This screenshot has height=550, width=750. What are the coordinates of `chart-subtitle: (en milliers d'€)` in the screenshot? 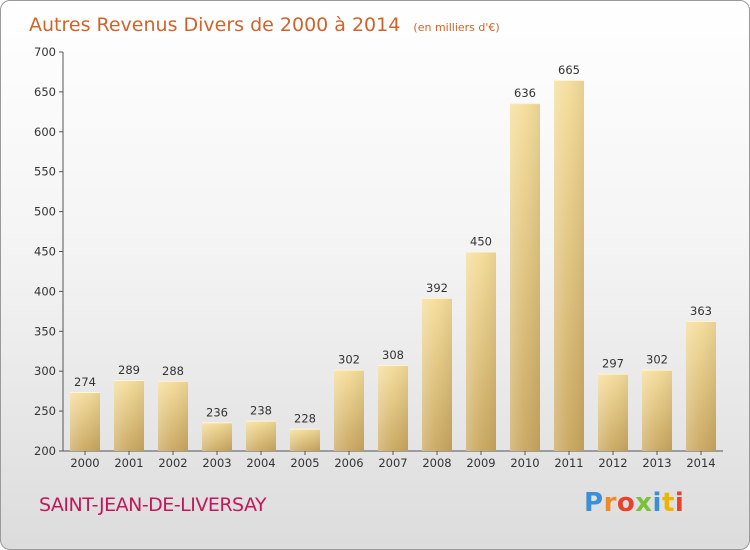 It's located at (456, 27).